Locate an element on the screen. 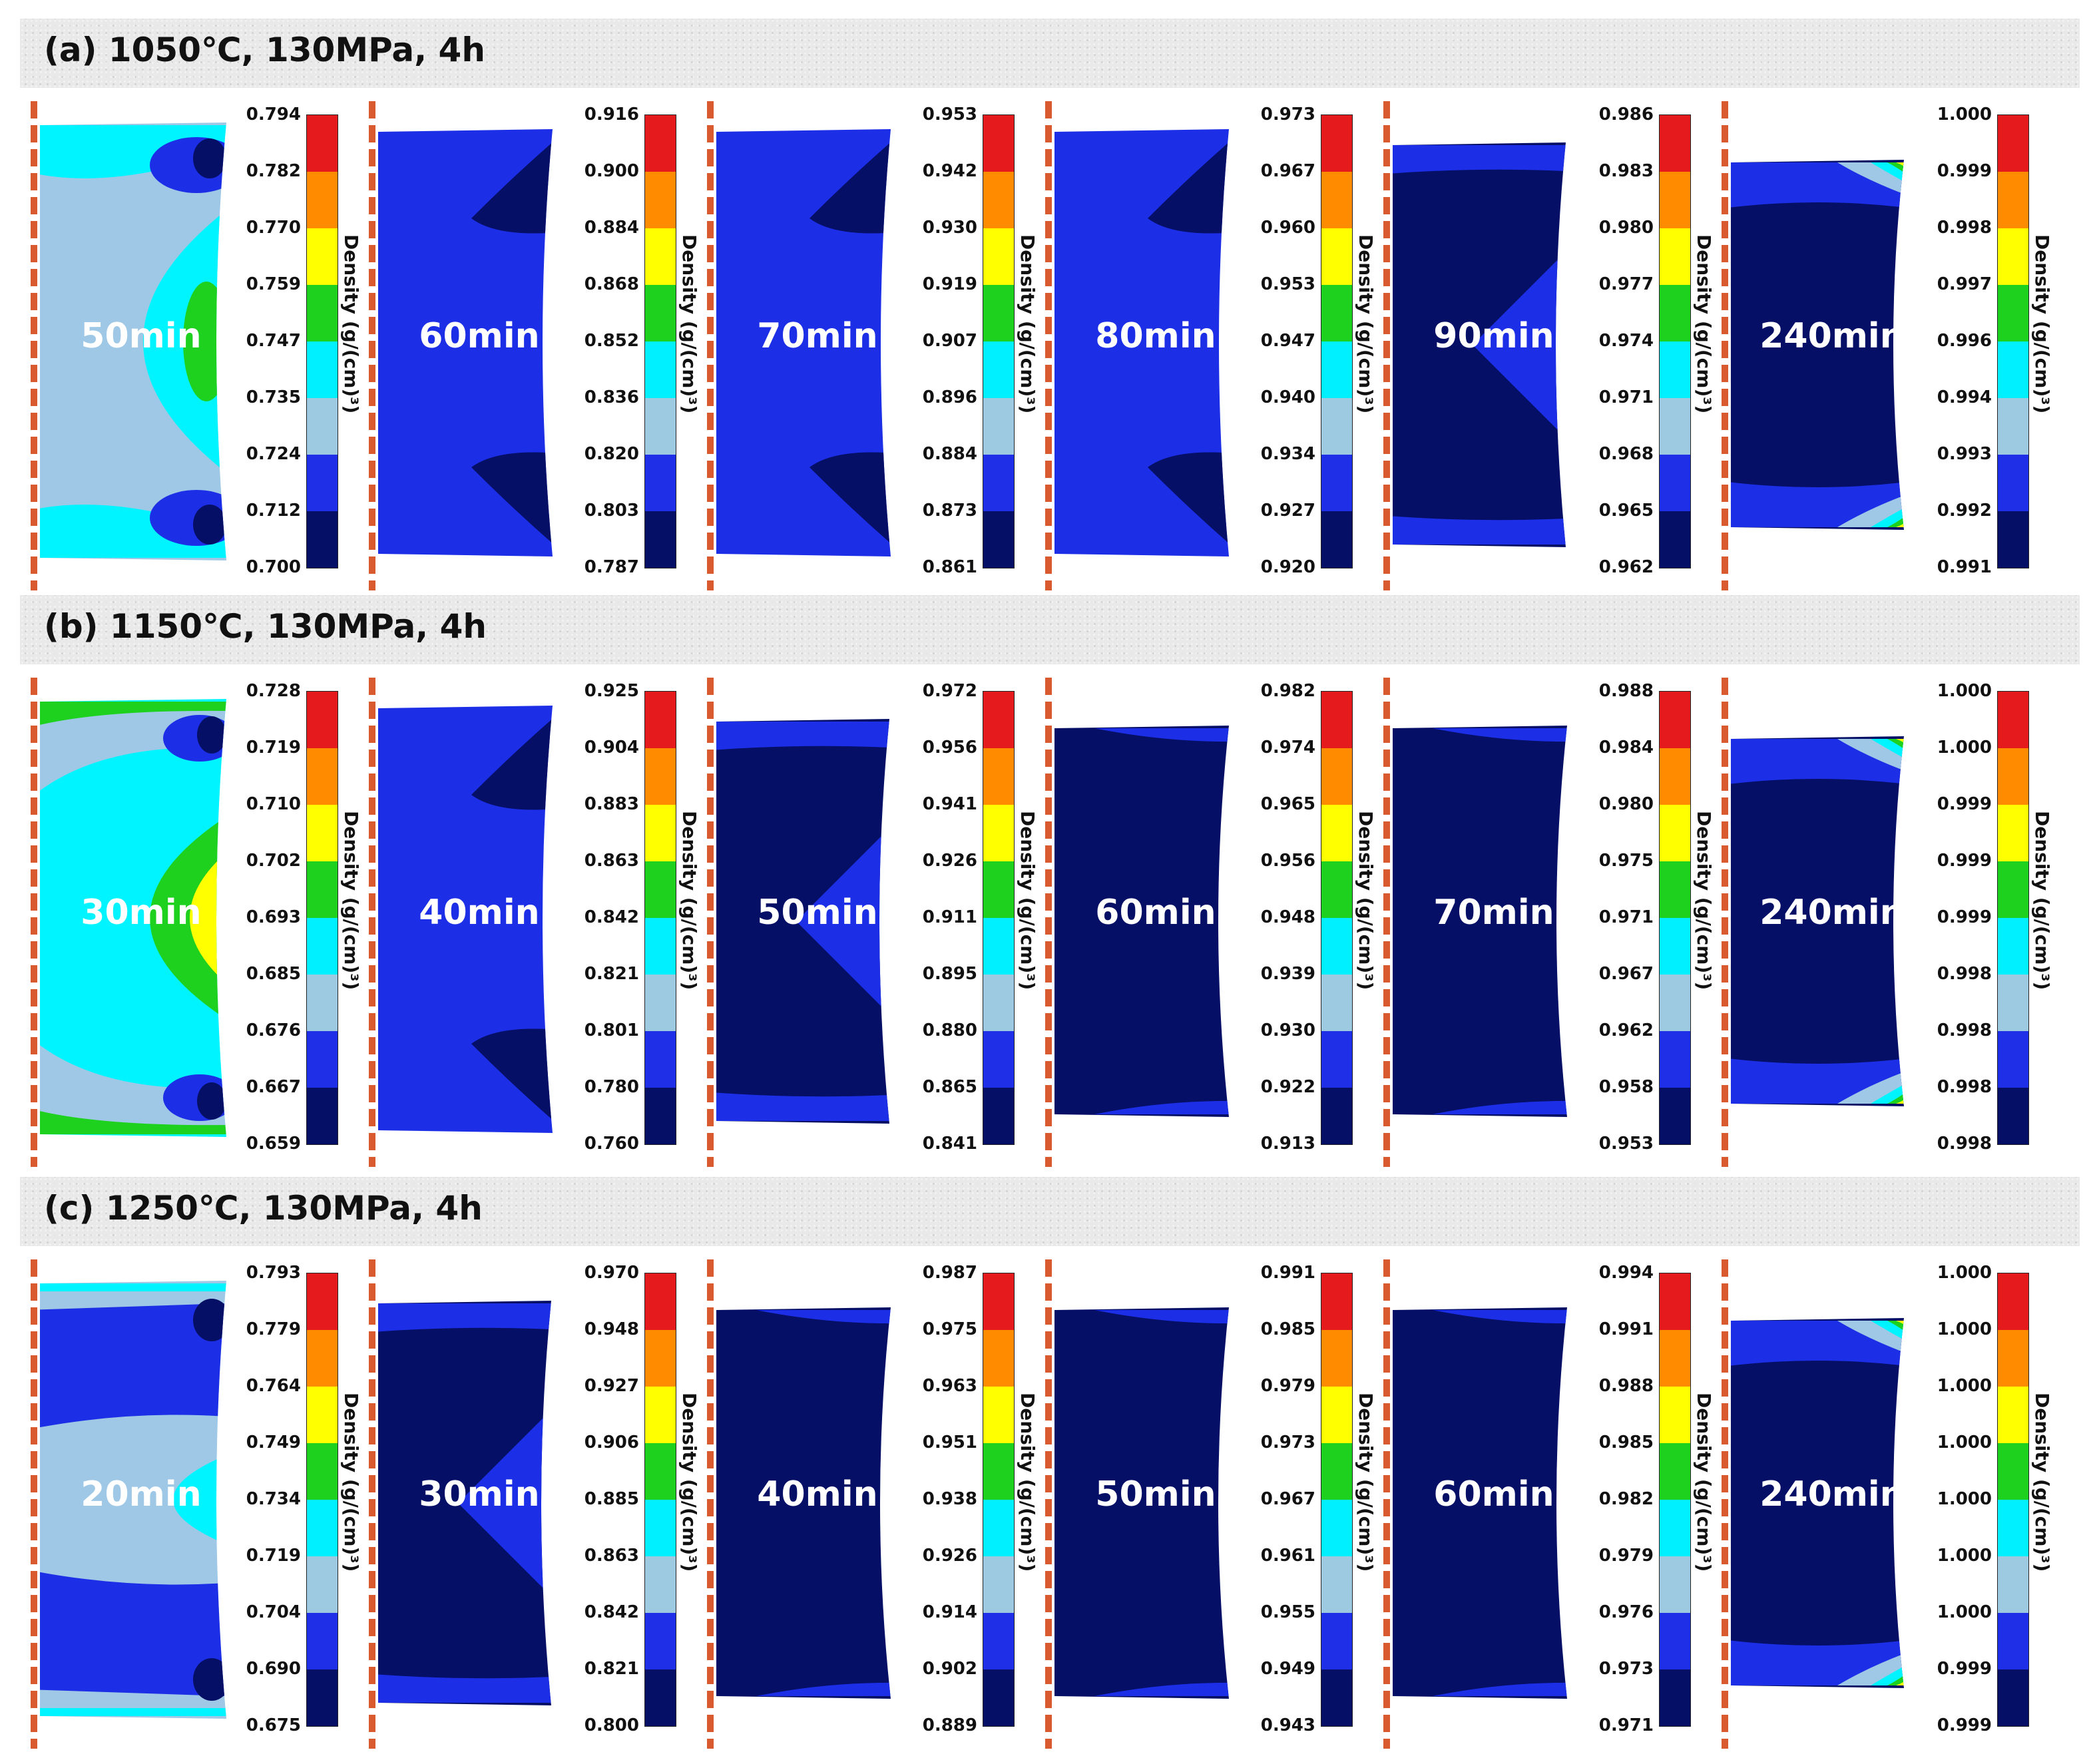 The image size is (2099, 1764). colorbar-tick-label: 0.979 is located at coordinates (1626, 1556).